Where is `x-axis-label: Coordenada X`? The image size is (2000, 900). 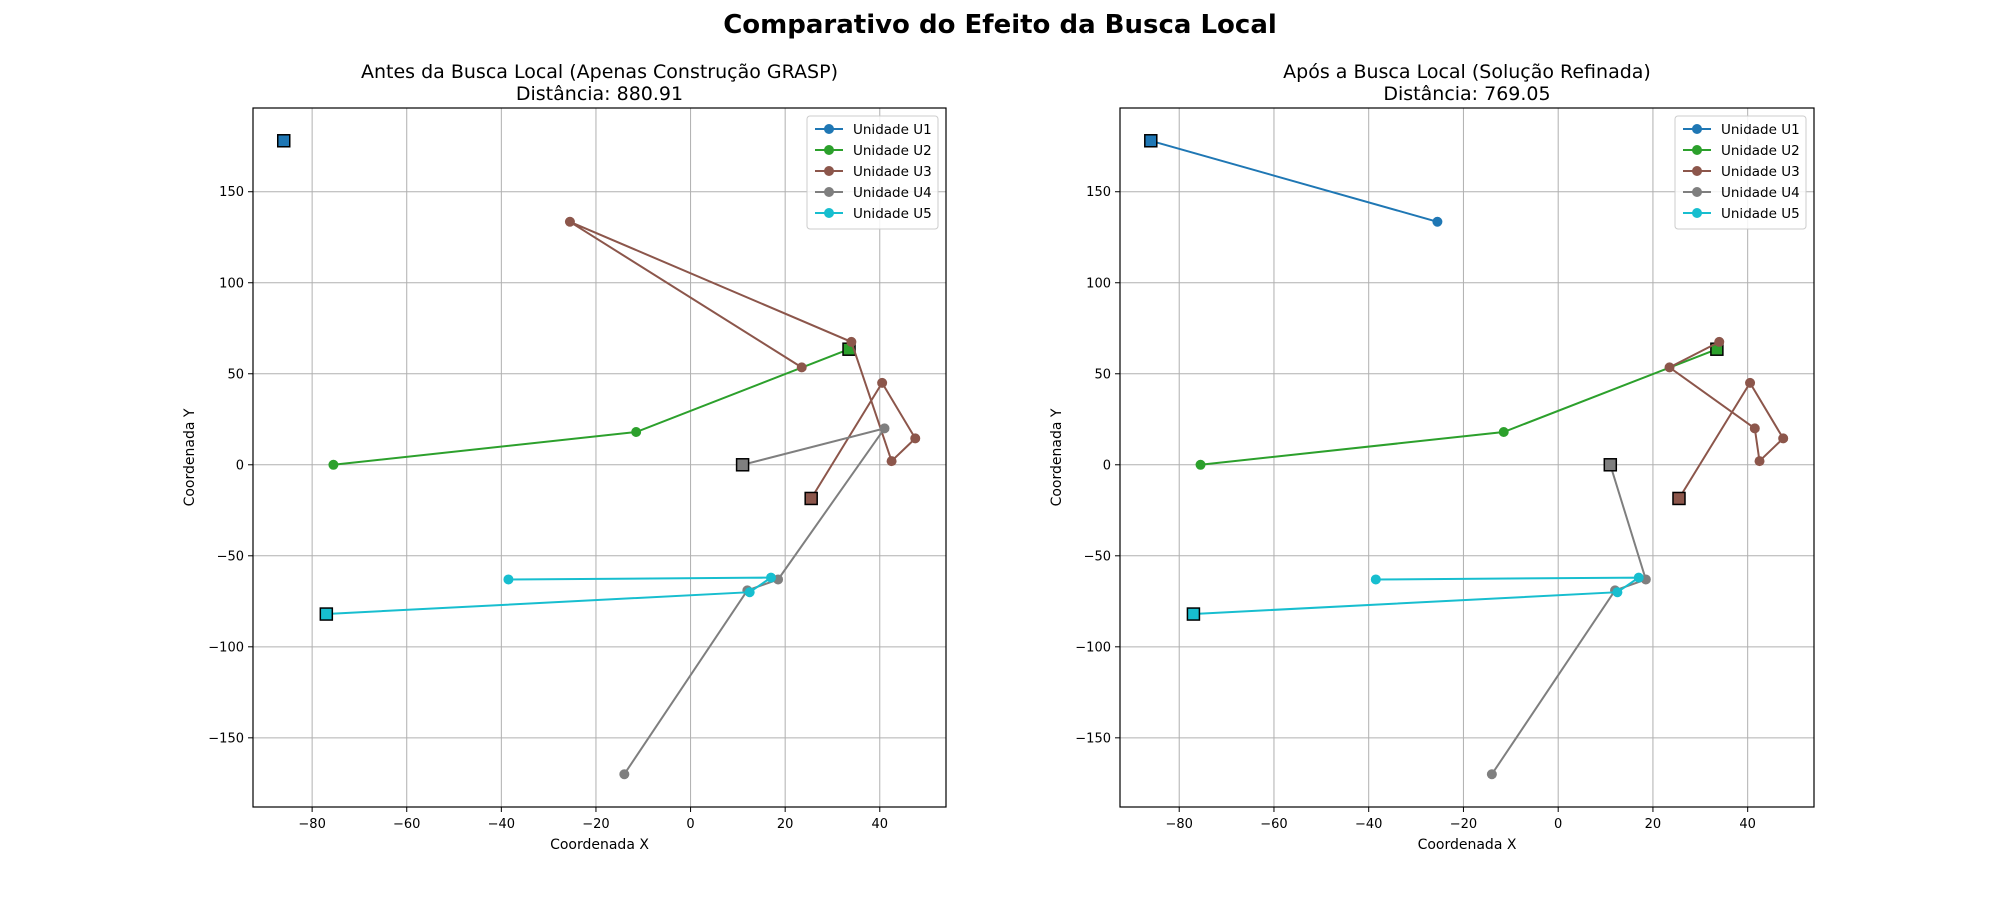
x-axis-label: Coordenada X is located at coordinates (1467, 845).